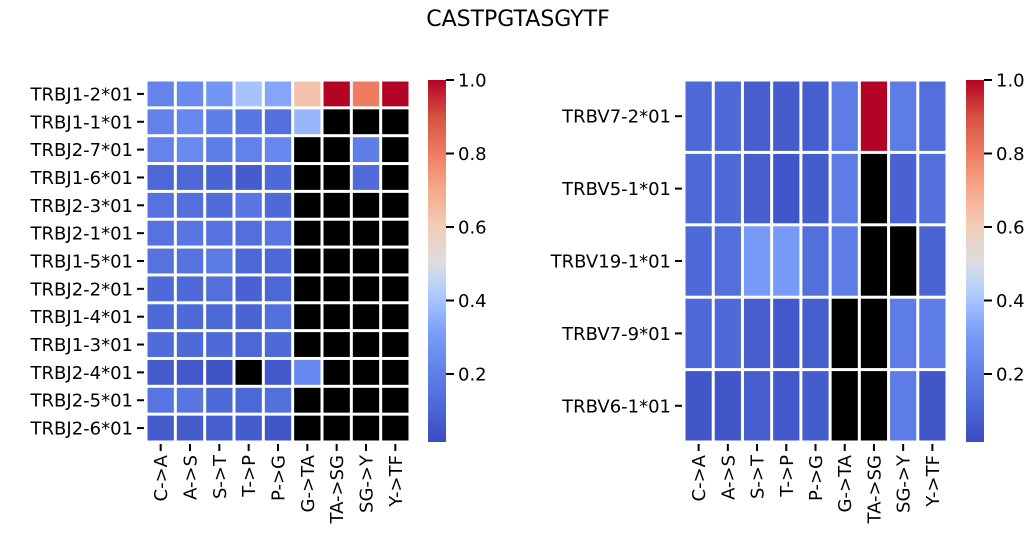 The width and height of the screenshot is (1035, 548). Describe the element at coordinates (81, 289) in the screenshot. I see `y-tick-label: TRBJ2-2*01` at that location.